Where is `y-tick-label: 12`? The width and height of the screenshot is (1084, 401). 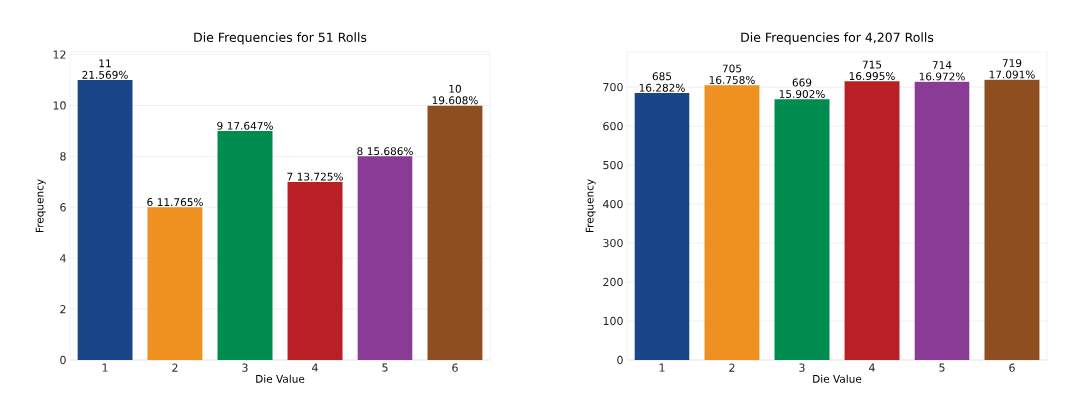
y-tick-label: 12 is located at coordinates (59, 54).